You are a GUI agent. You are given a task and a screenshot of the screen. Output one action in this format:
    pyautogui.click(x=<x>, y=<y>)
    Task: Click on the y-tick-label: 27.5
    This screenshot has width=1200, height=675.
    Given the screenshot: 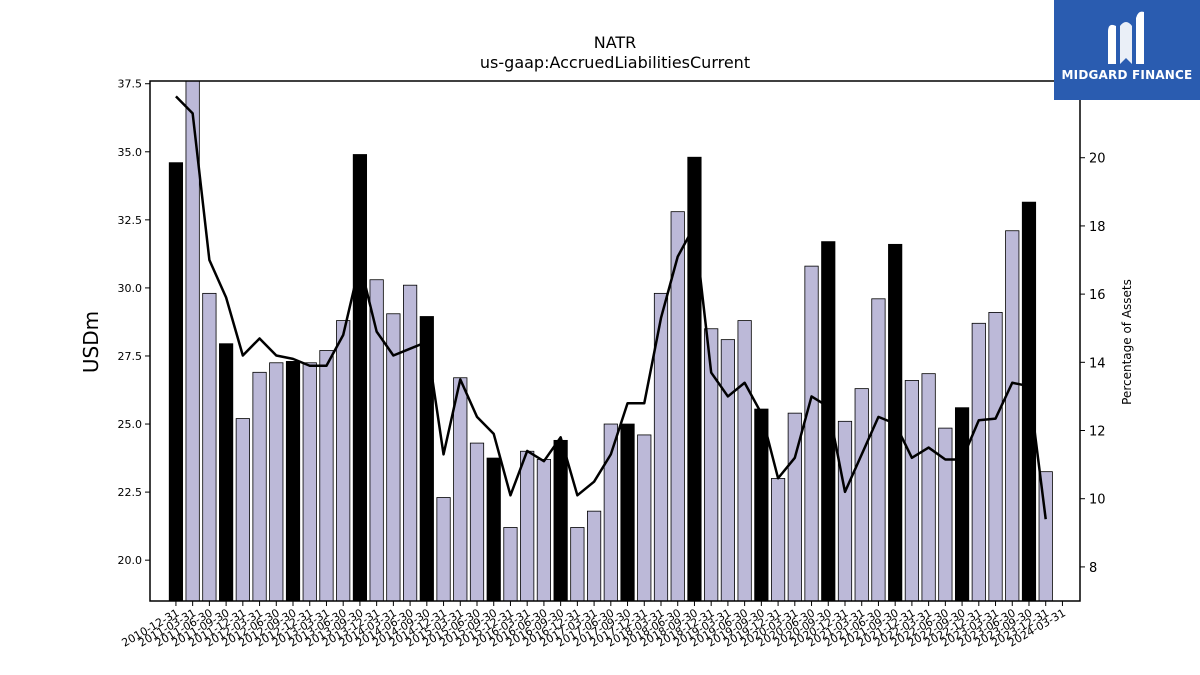 What is the action you would take?
    pyautogui.click(x=130, y=356)
    